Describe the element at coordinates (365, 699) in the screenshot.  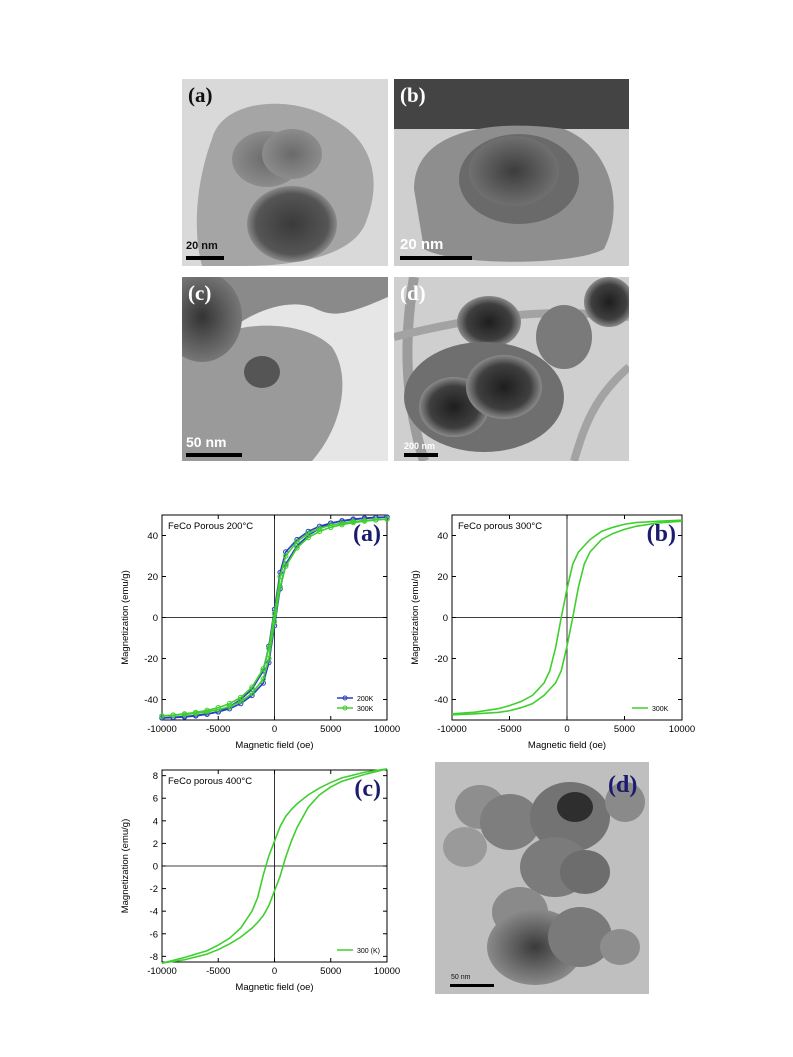
I see `legend-label: 200K` at that location.